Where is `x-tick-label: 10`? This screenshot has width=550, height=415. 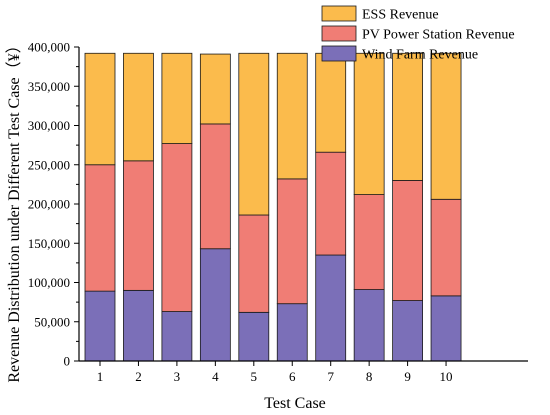
x-tick-label: 10 is located at coordinates (446, 376).